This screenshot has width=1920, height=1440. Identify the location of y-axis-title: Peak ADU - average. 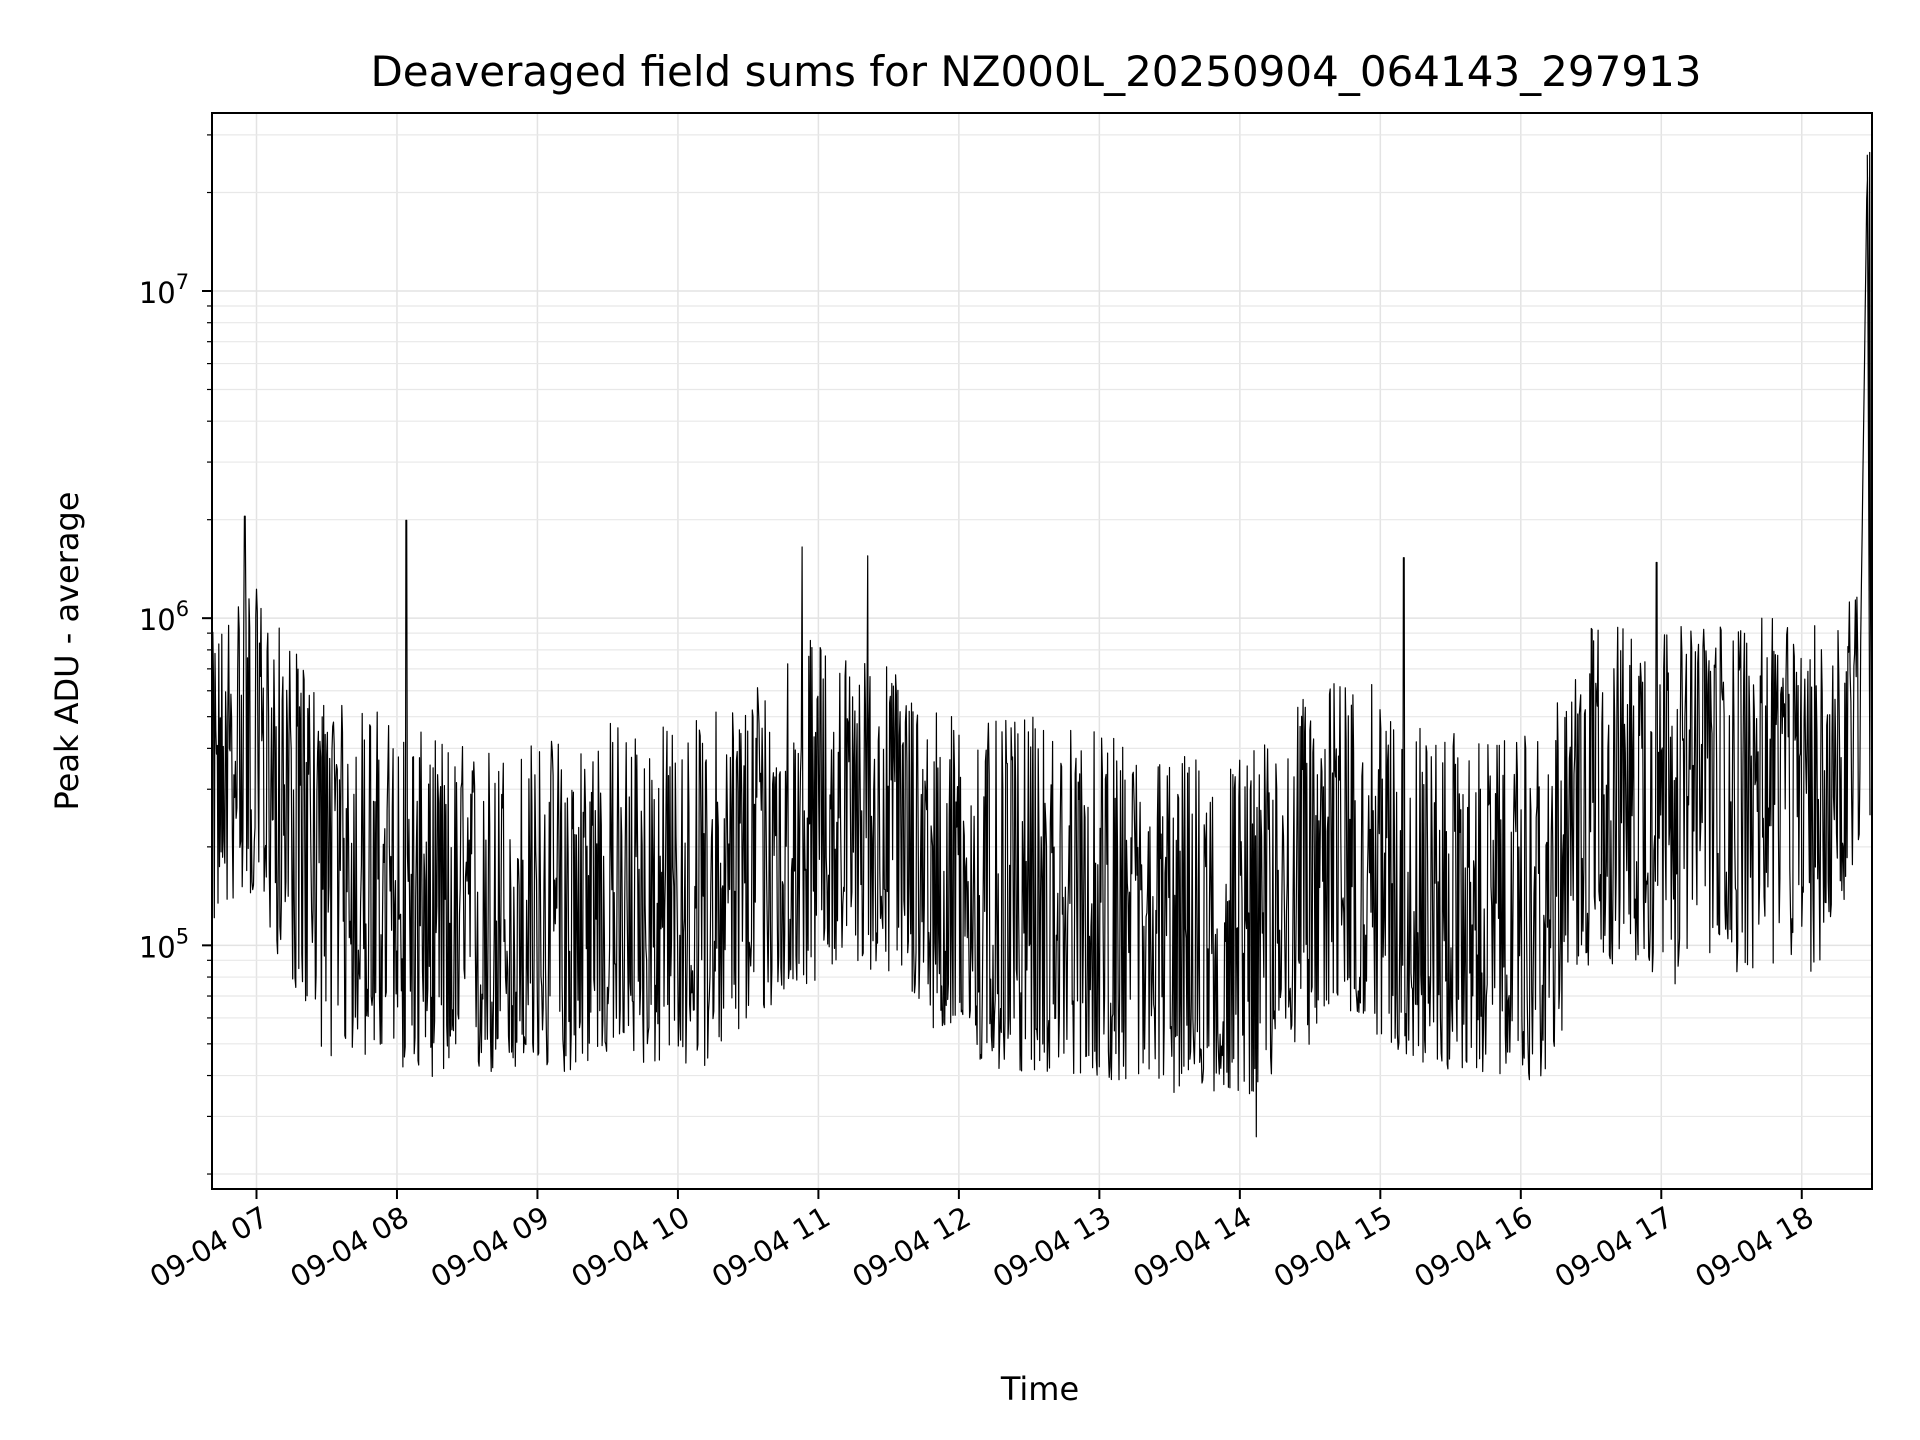
(67, 651).